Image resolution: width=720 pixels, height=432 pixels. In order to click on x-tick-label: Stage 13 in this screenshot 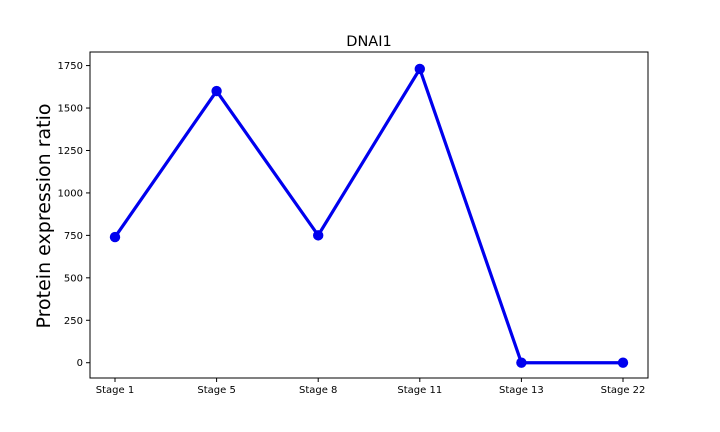, I will do `click(521, 390)`.